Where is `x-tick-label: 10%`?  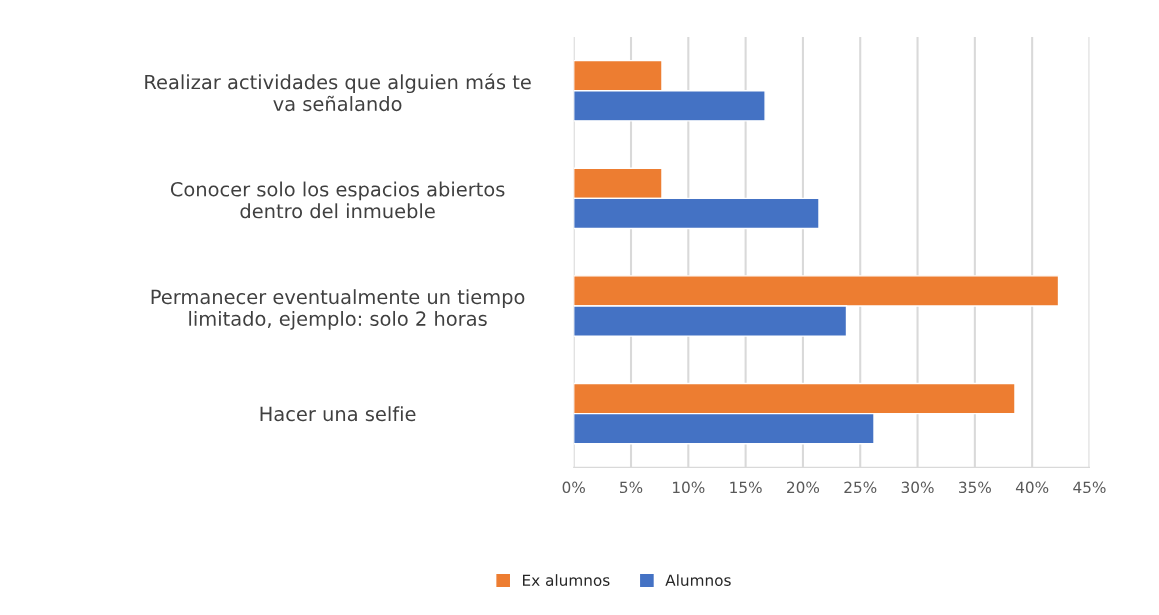
x-tick-label: 10% is located at coordinates (689, 487).